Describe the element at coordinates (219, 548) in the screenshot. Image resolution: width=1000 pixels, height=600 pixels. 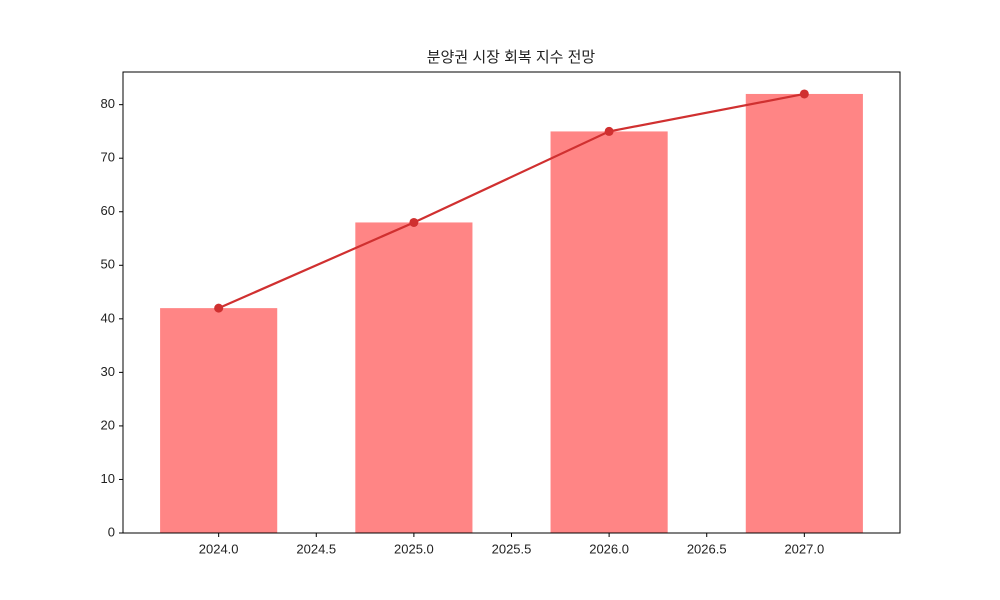
I see `x-tick-label: 2024.0` at that location.